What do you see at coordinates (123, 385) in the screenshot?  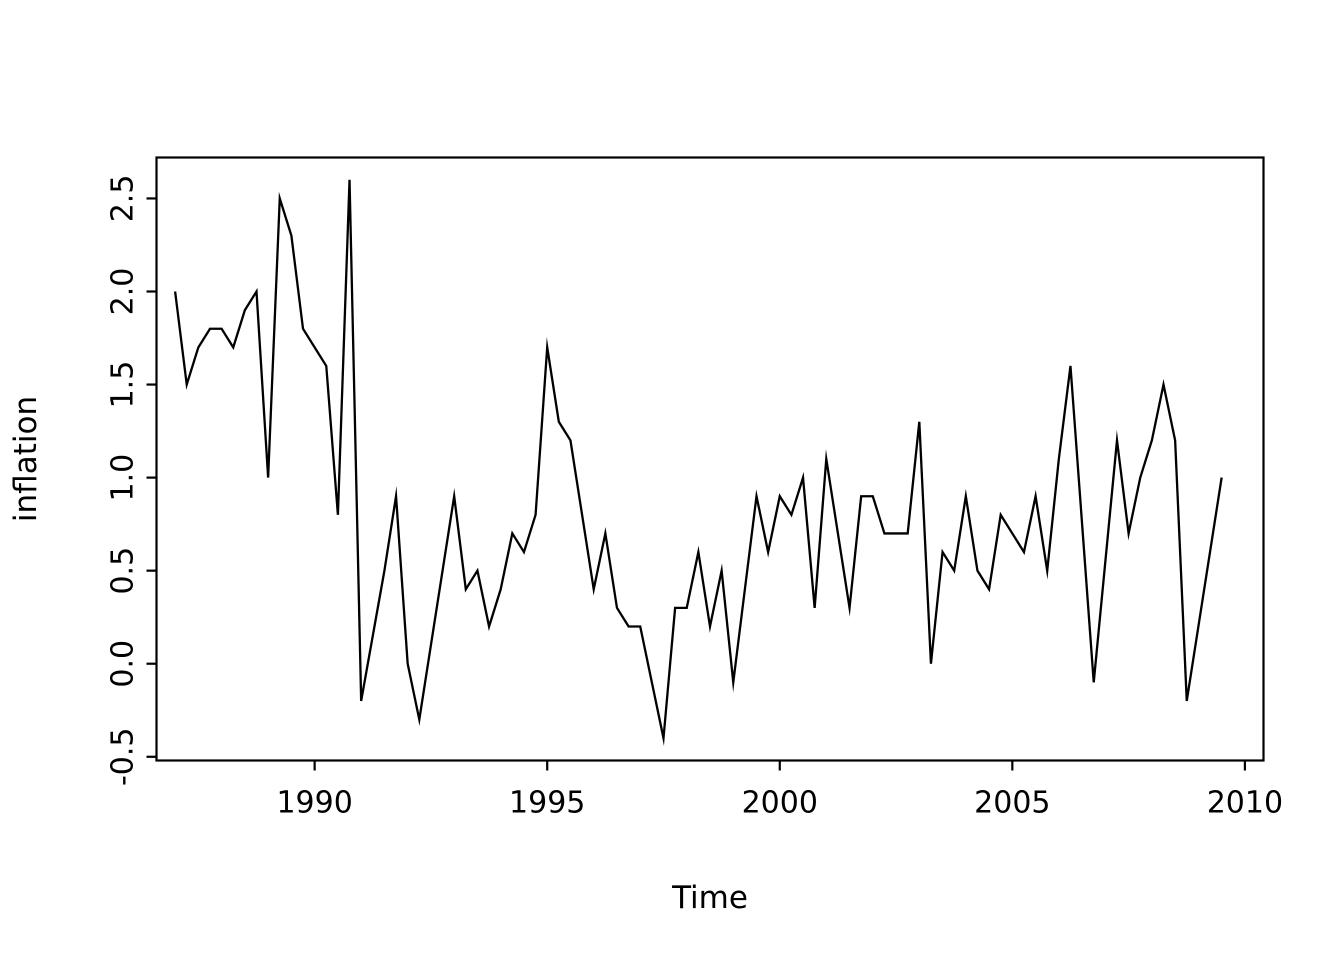 I see `y-tick-label: 1.5` at bounding box center [123, 385].